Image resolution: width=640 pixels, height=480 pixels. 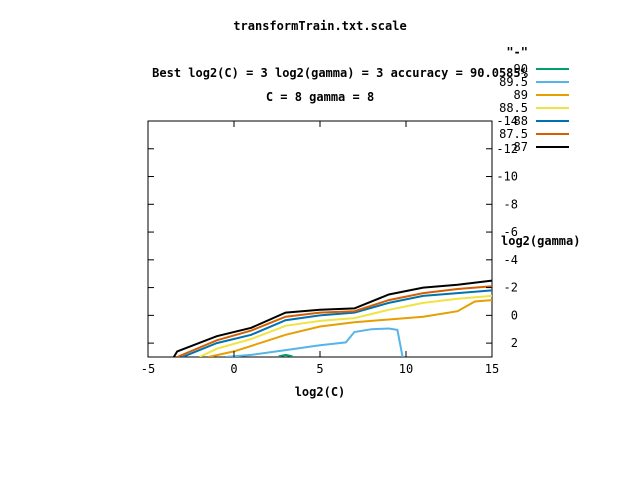 I want to click on x-axis-label: log2(C), so click(x=320, y=392).